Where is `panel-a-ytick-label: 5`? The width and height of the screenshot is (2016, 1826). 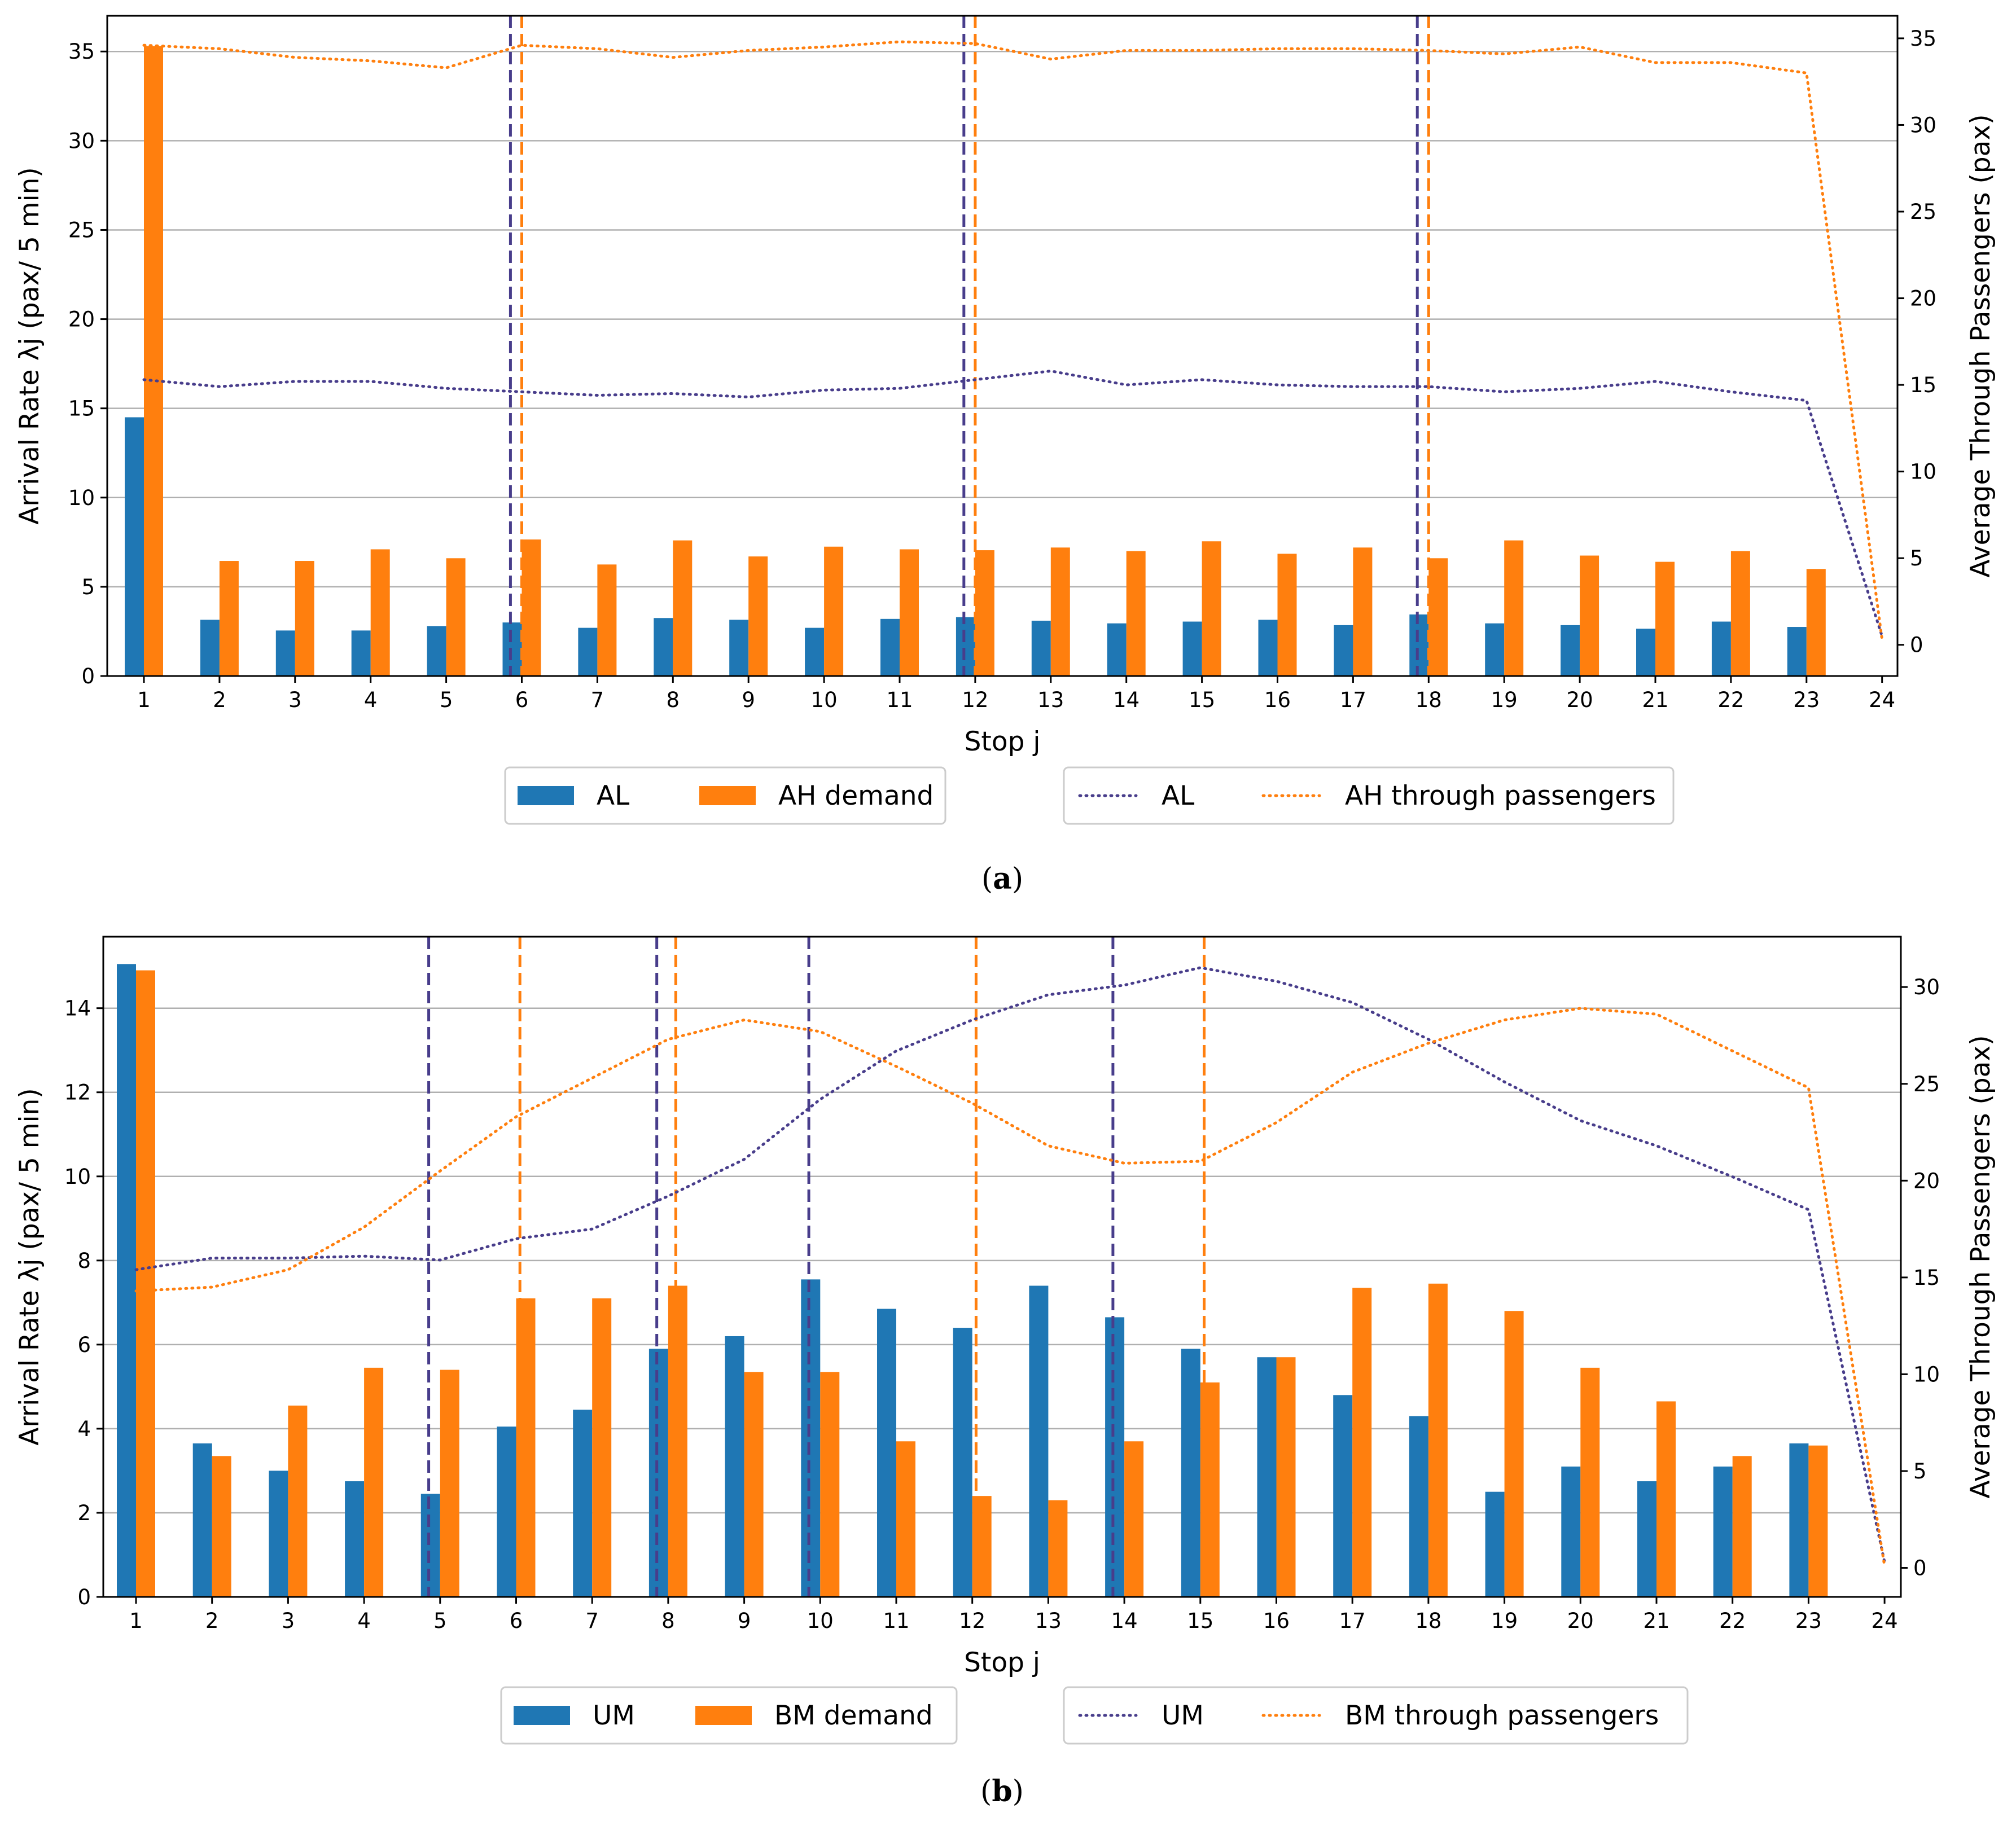 panel-a-ytick-label: 5 is located at coordinates (88, 587).